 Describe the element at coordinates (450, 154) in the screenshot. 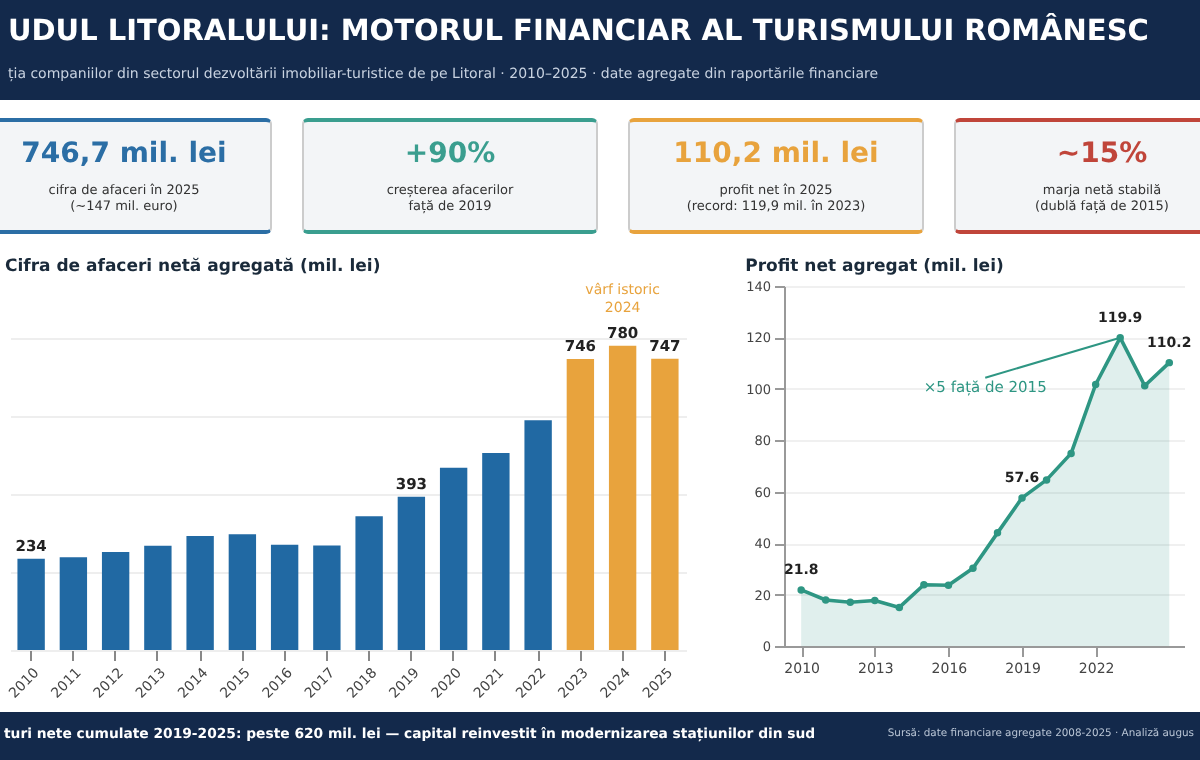

I see `text: +90%` at that location.